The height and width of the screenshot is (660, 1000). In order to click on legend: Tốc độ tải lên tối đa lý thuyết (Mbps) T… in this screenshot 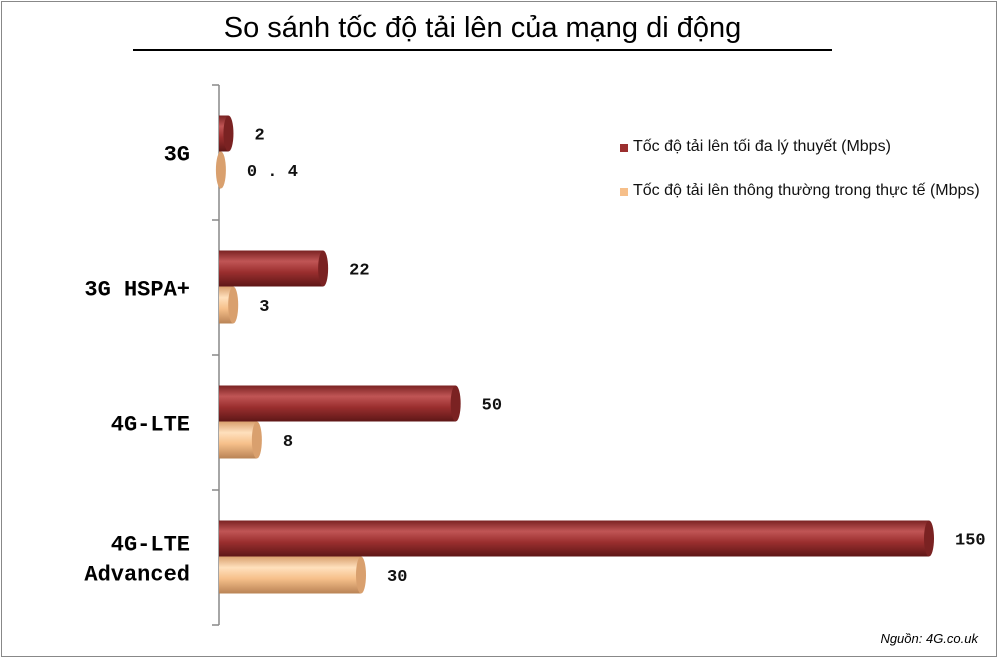, I will do `click(805, 180)`.